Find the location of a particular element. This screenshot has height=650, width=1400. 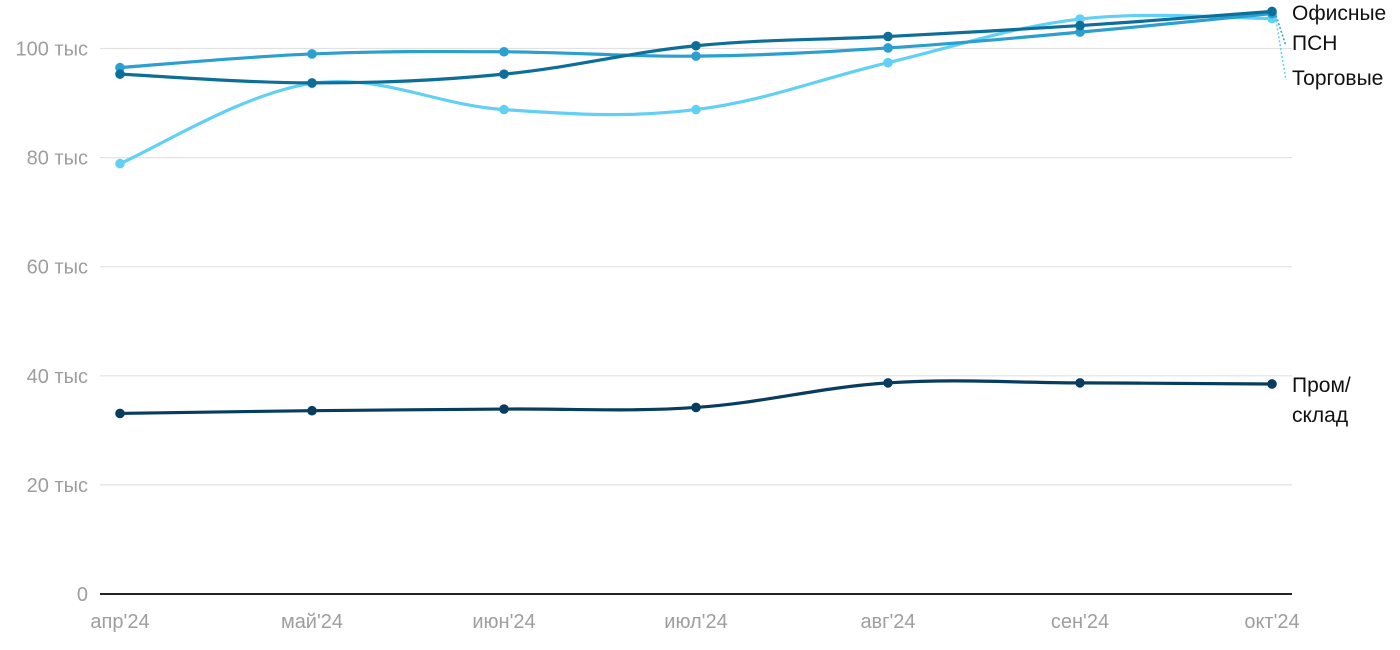

series-label-industrial: Пром/склад is located at coordinates (1321, 400).